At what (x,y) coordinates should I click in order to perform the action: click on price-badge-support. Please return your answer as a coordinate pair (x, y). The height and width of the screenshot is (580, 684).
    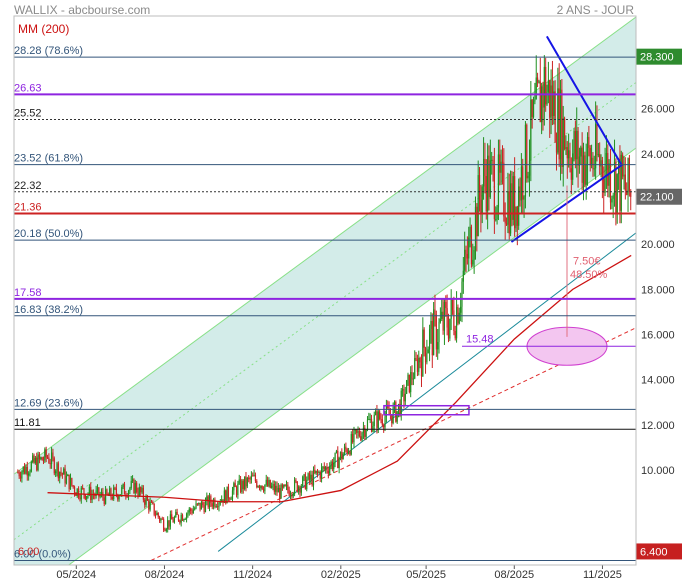
    Looking at the image, I should click on (659, 551).